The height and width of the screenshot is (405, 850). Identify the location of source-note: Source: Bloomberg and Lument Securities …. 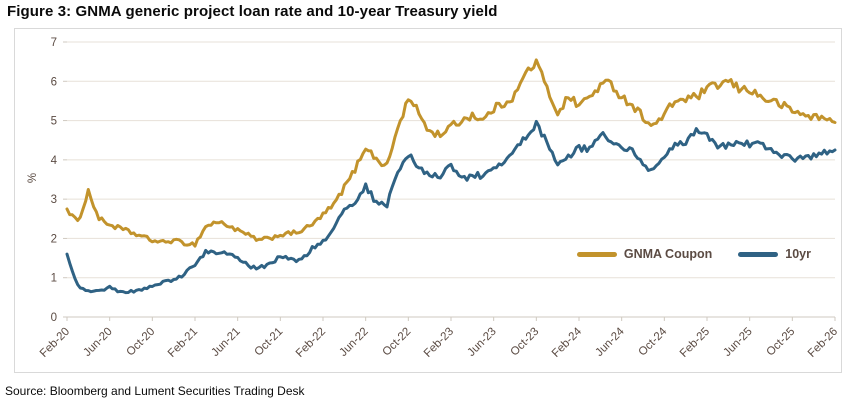
(155, 391).